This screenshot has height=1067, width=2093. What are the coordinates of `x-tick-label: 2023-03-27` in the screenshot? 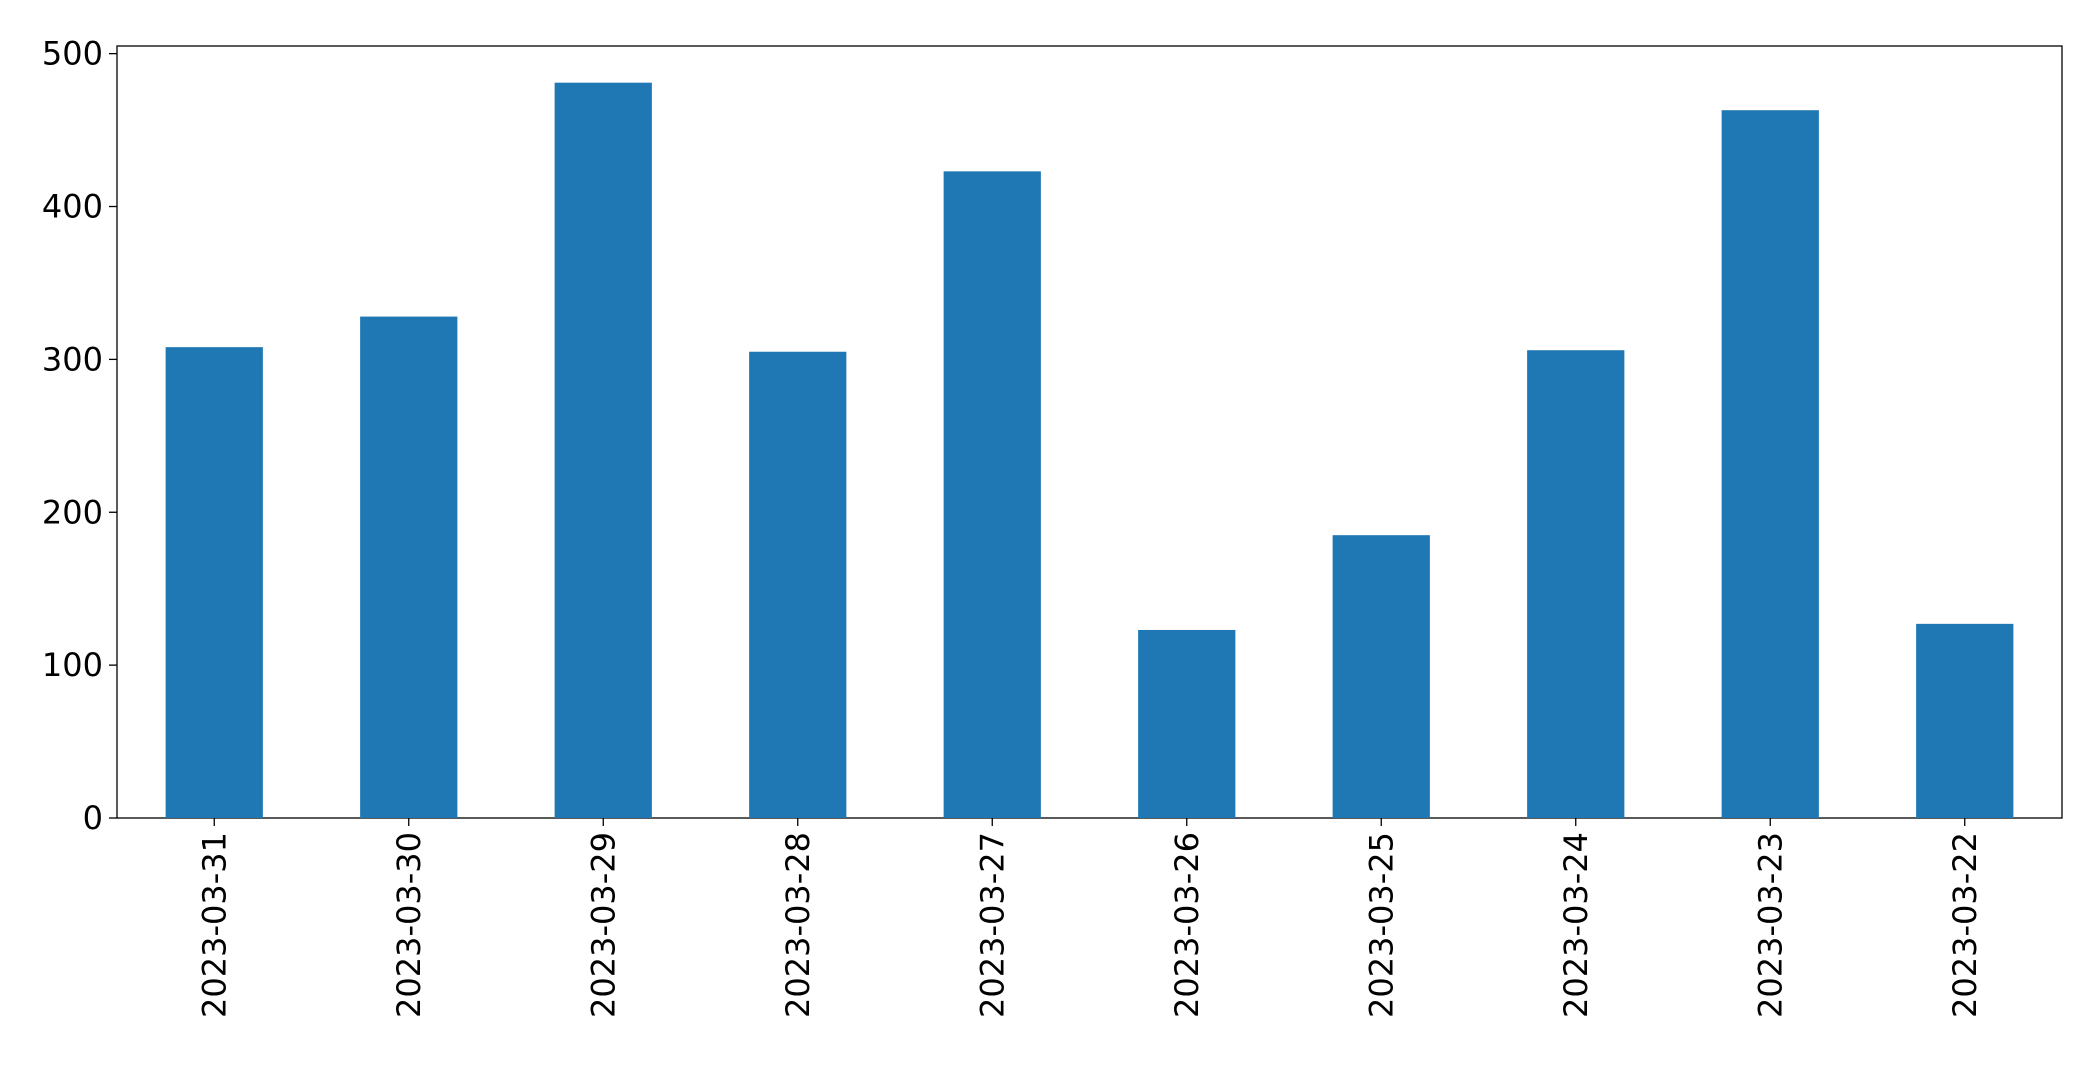 It's located at (992, 925).